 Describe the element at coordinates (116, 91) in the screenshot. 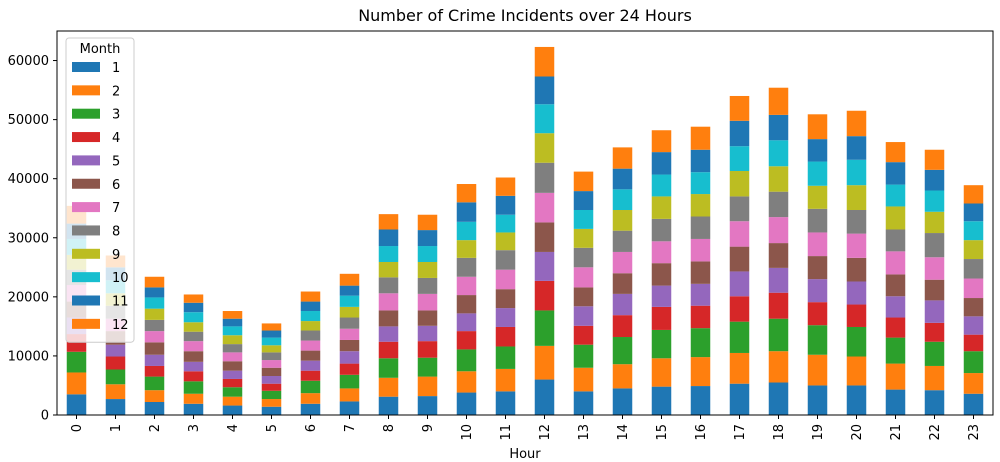

I see `legend-label-month-2: 2` at that location.